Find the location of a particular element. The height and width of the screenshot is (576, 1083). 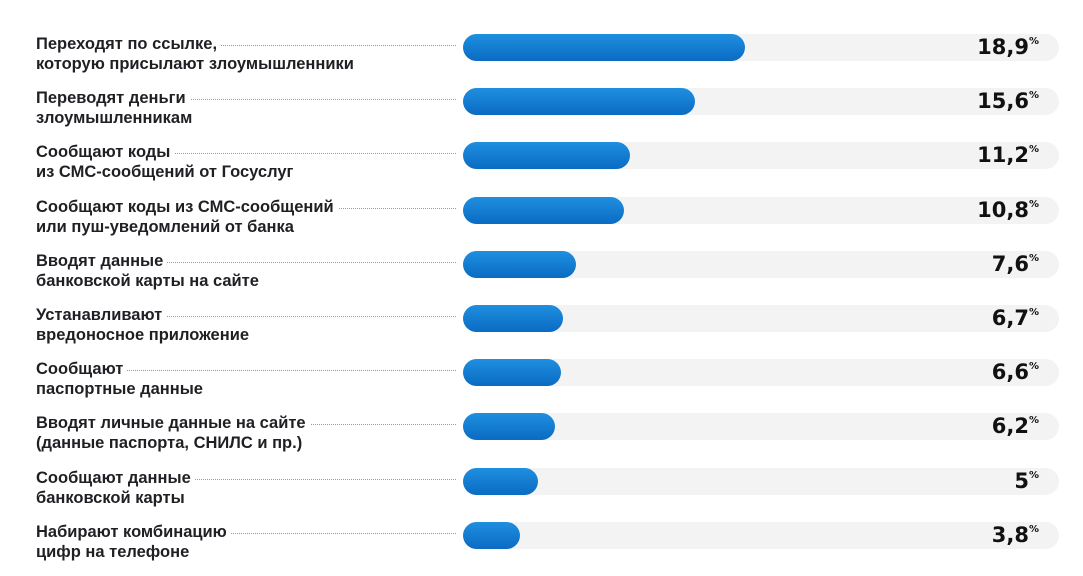

category-label-text: банковской карты is located at coordinates (112, 497).